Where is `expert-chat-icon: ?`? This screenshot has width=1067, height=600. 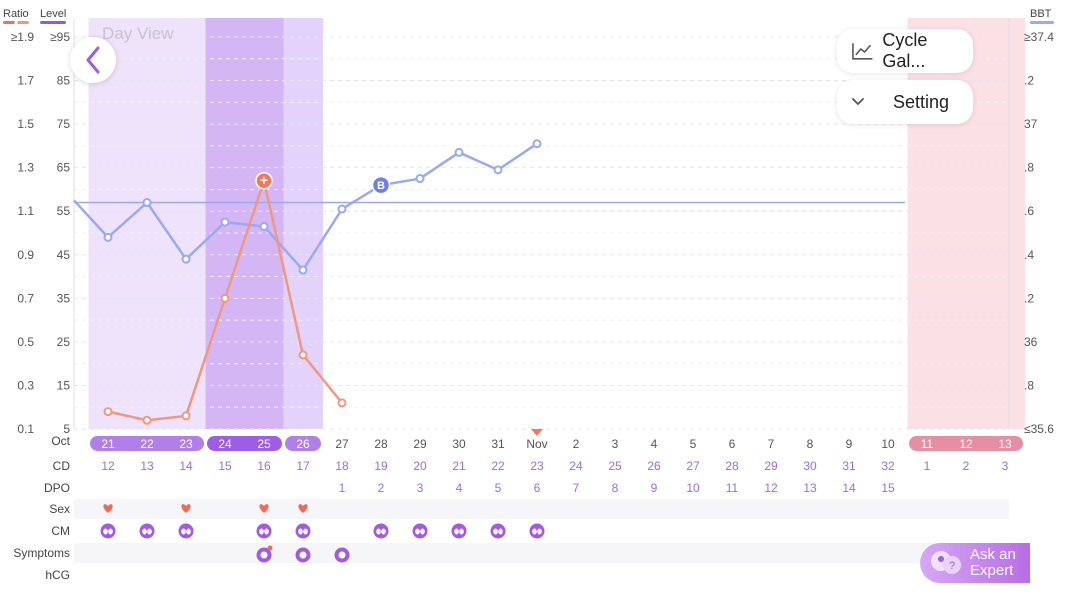 expert-chat-icon: ? is located at coordinates (946, 562).